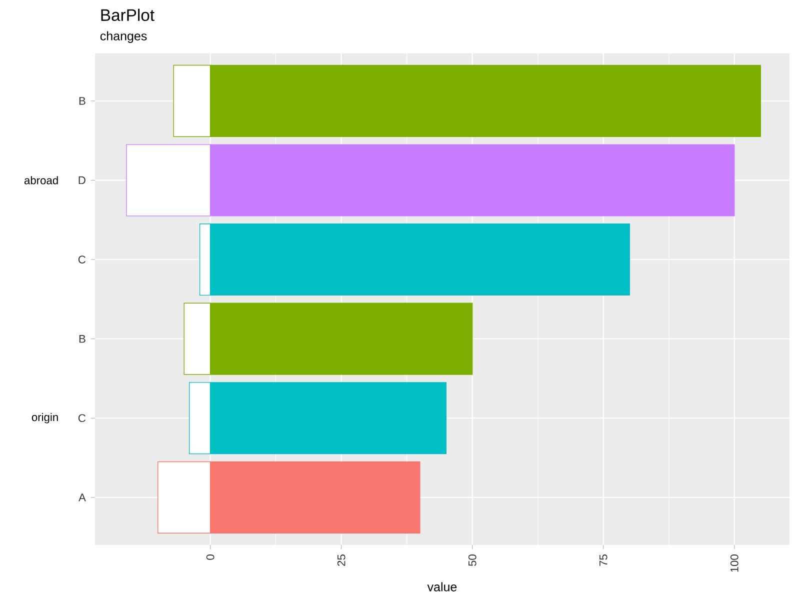 This screenshot has width=800, height=600. Describe the element at coordinates (604, 560) in the screenshot. I see `x-tick-label: 75` at that location.